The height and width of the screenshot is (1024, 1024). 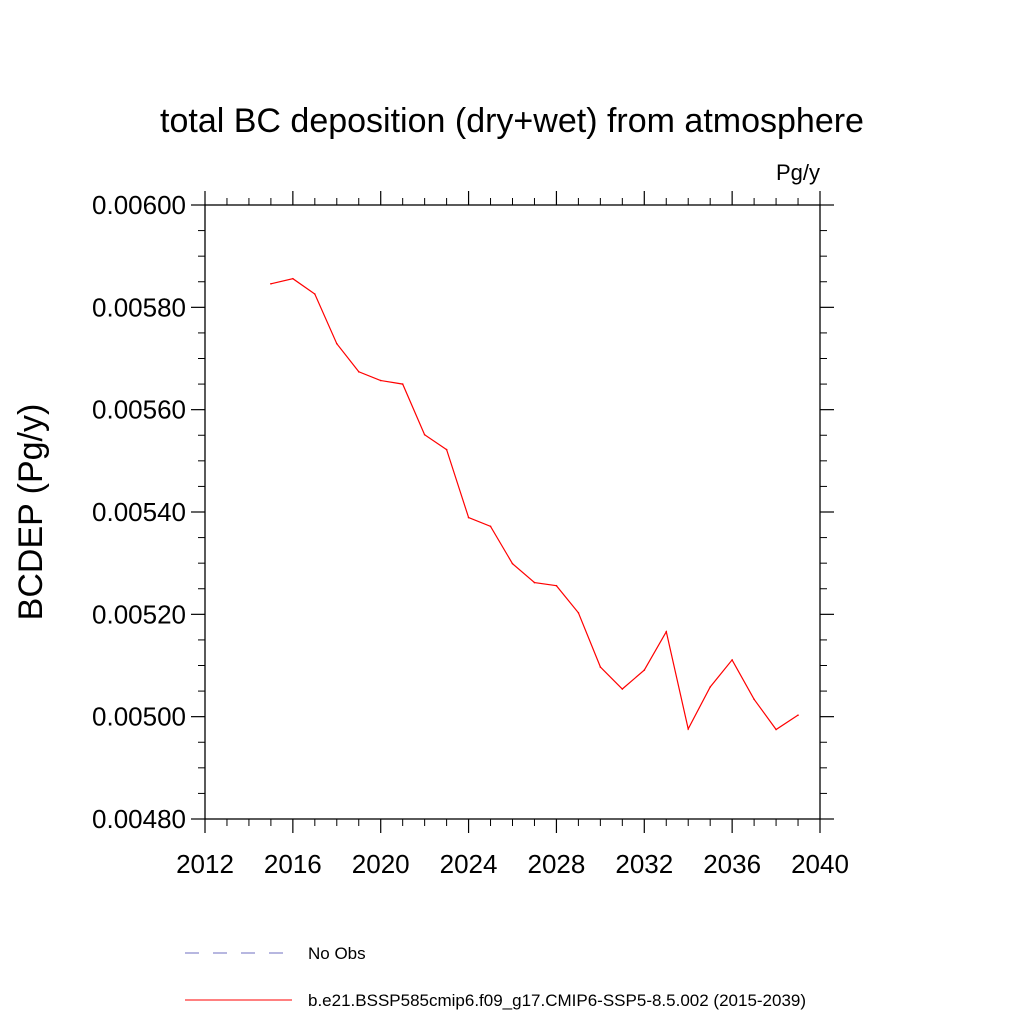 I want to click on x-tick-label: 2012, so click(x=205, y=864).